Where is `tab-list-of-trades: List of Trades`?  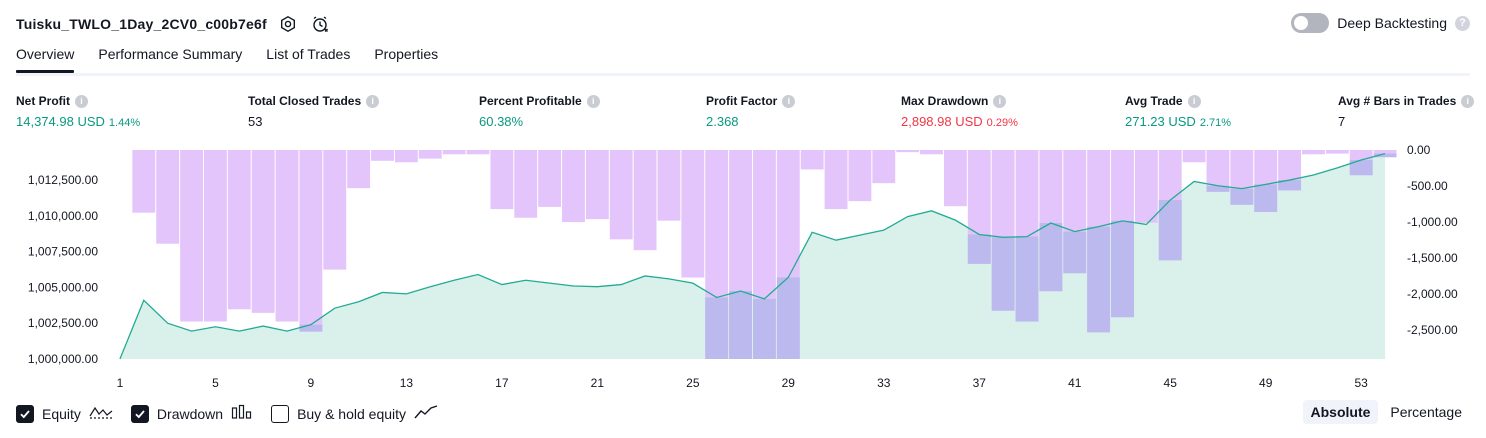 tab-list-of-trades: List of Trades is located at coordinates (308, 54).